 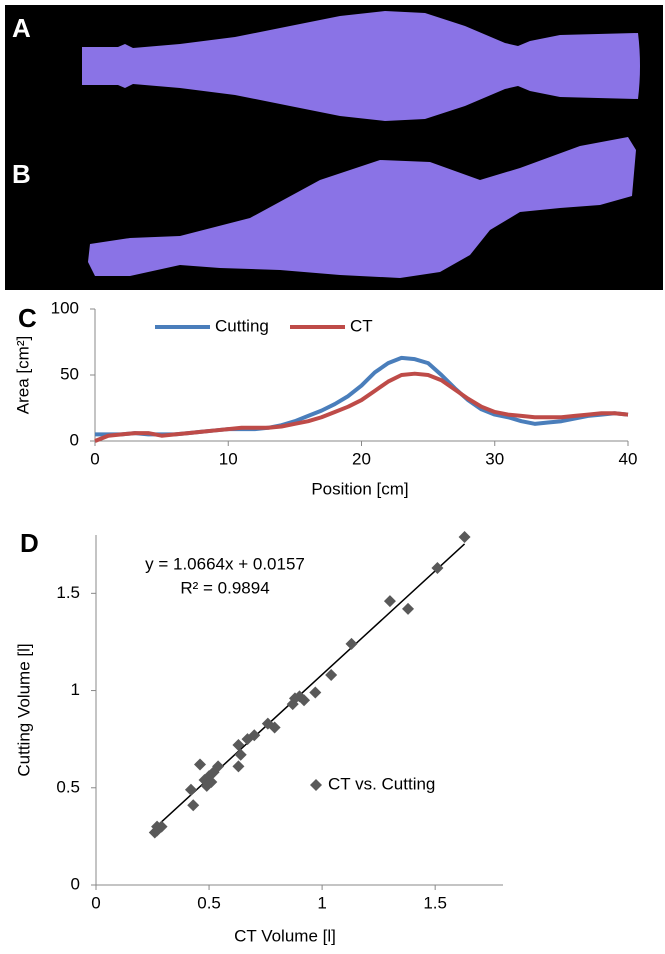 What do you see at coordinates (29, 543) in the screenshot?
I see `panel-label: D` at bounding box center [29, 543].